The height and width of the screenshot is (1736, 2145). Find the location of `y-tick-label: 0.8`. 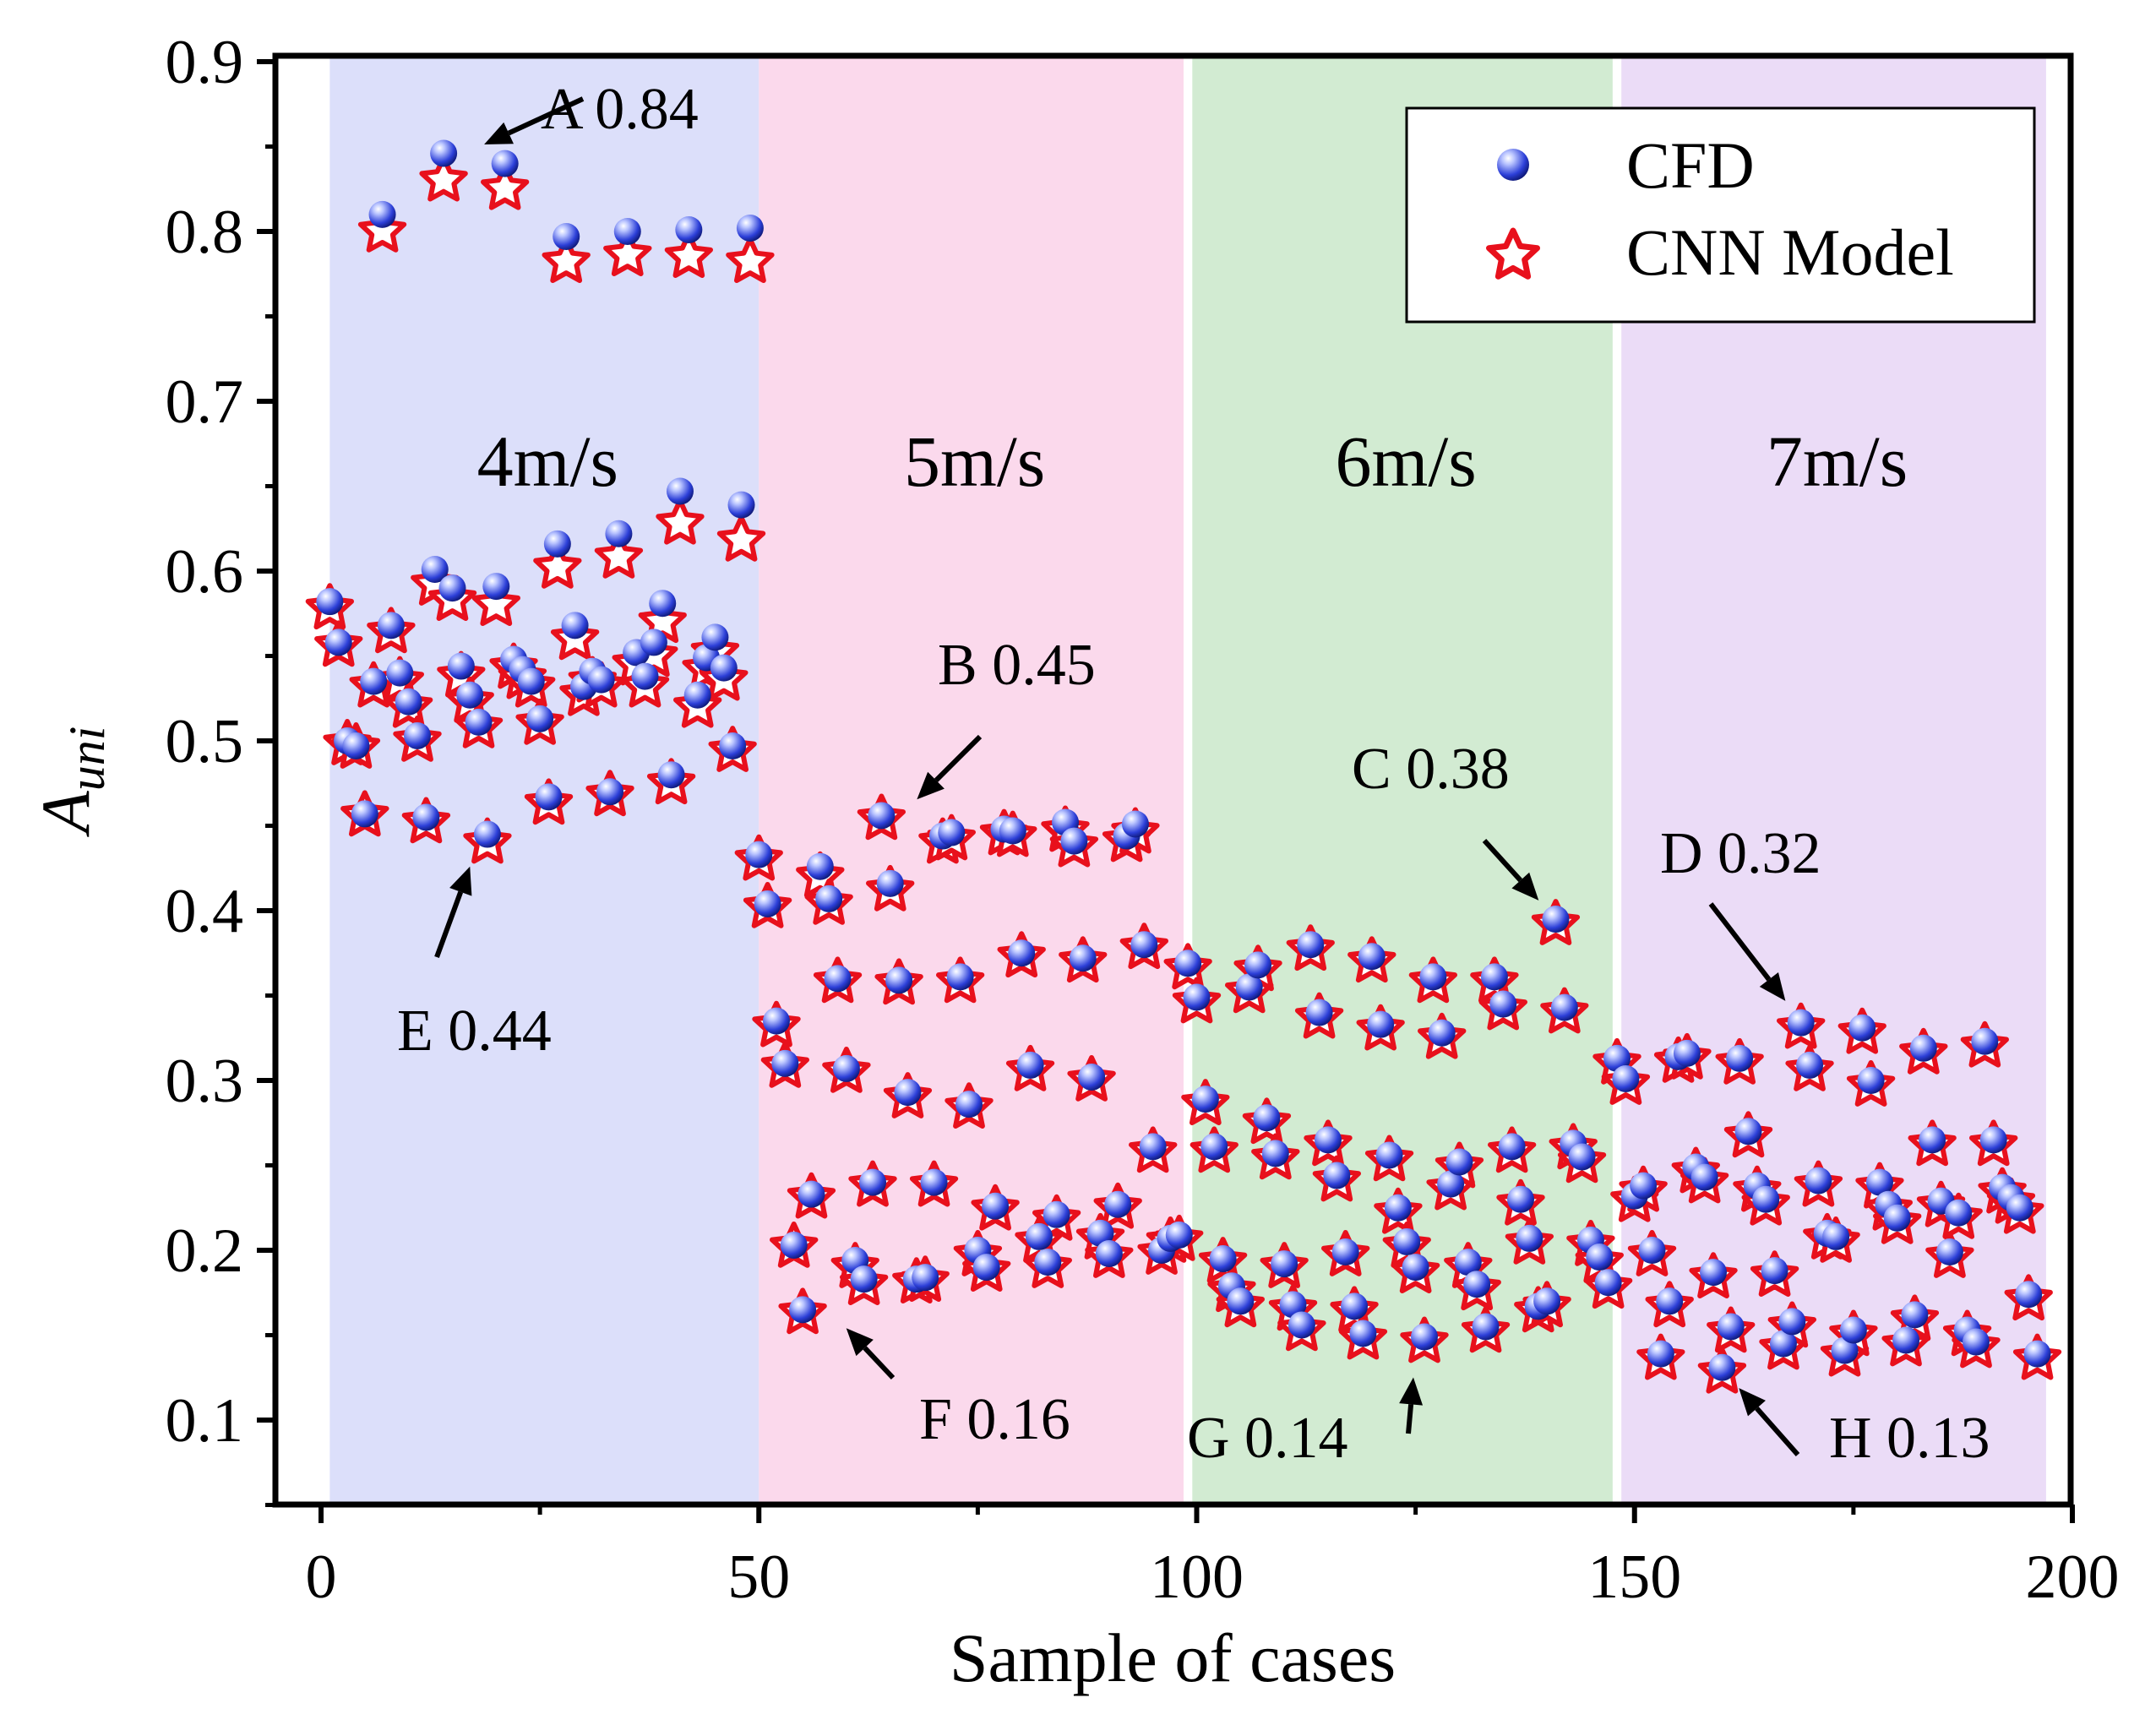

y-tick-label: 0.8 is located at coordinates (205, 233).